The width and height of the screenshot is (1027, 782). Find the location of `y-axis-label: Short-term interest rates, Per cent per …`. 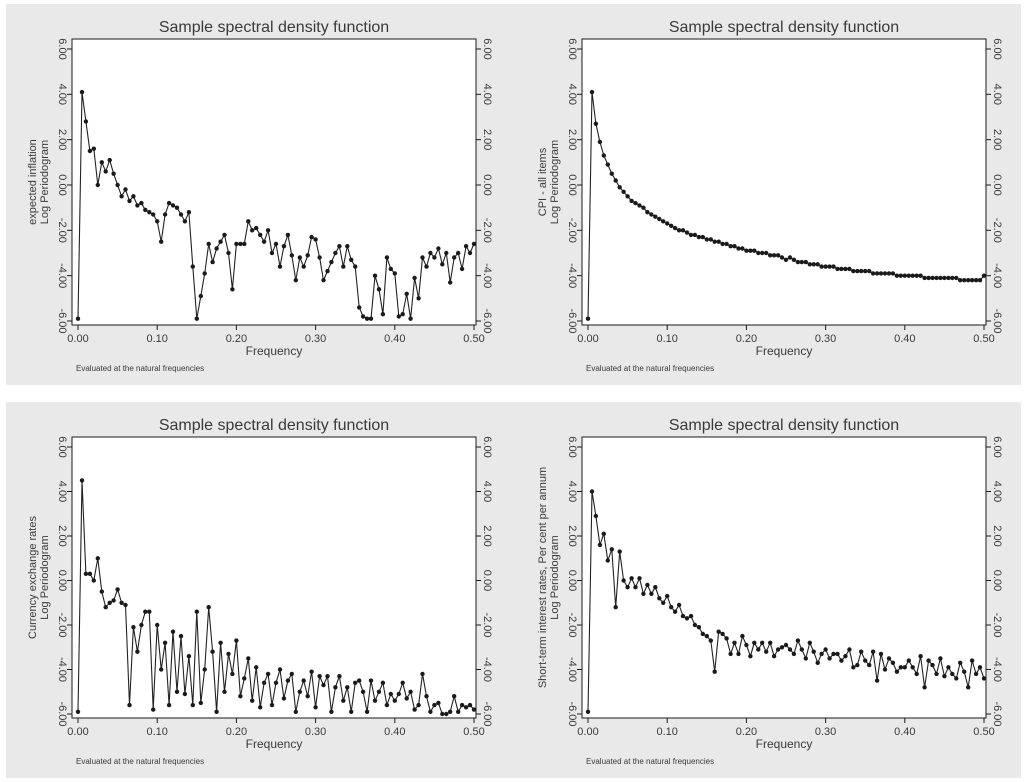

y-axis-label: Short-term interest rates, Per cent per … is located at coordinates (549, 577).